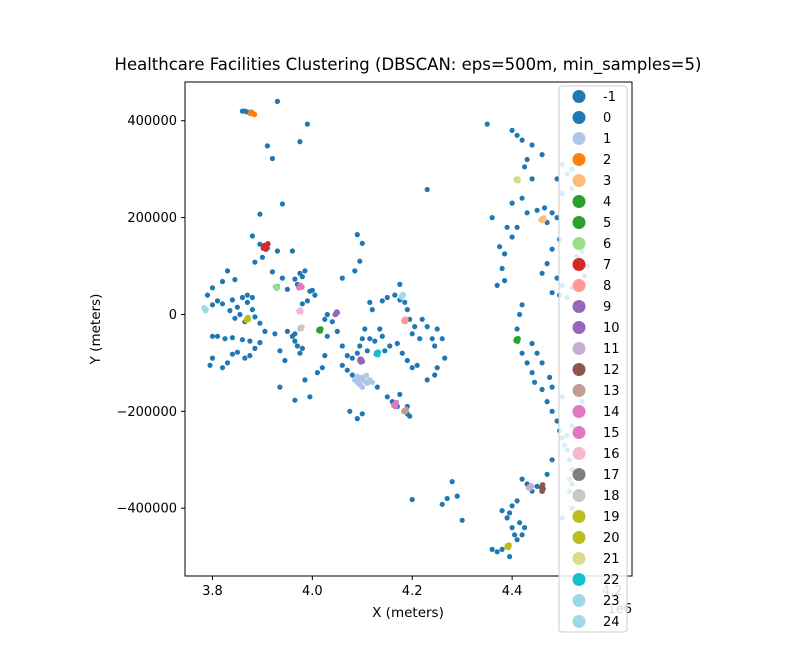  I want to click on y-tick-label: 400000, so click(152, 121).